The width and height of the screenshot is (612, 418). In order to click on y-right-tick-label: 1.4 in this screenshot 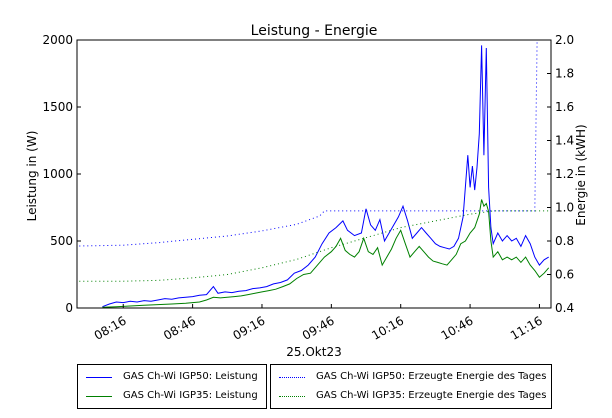, I will do `click(564, 141)`.